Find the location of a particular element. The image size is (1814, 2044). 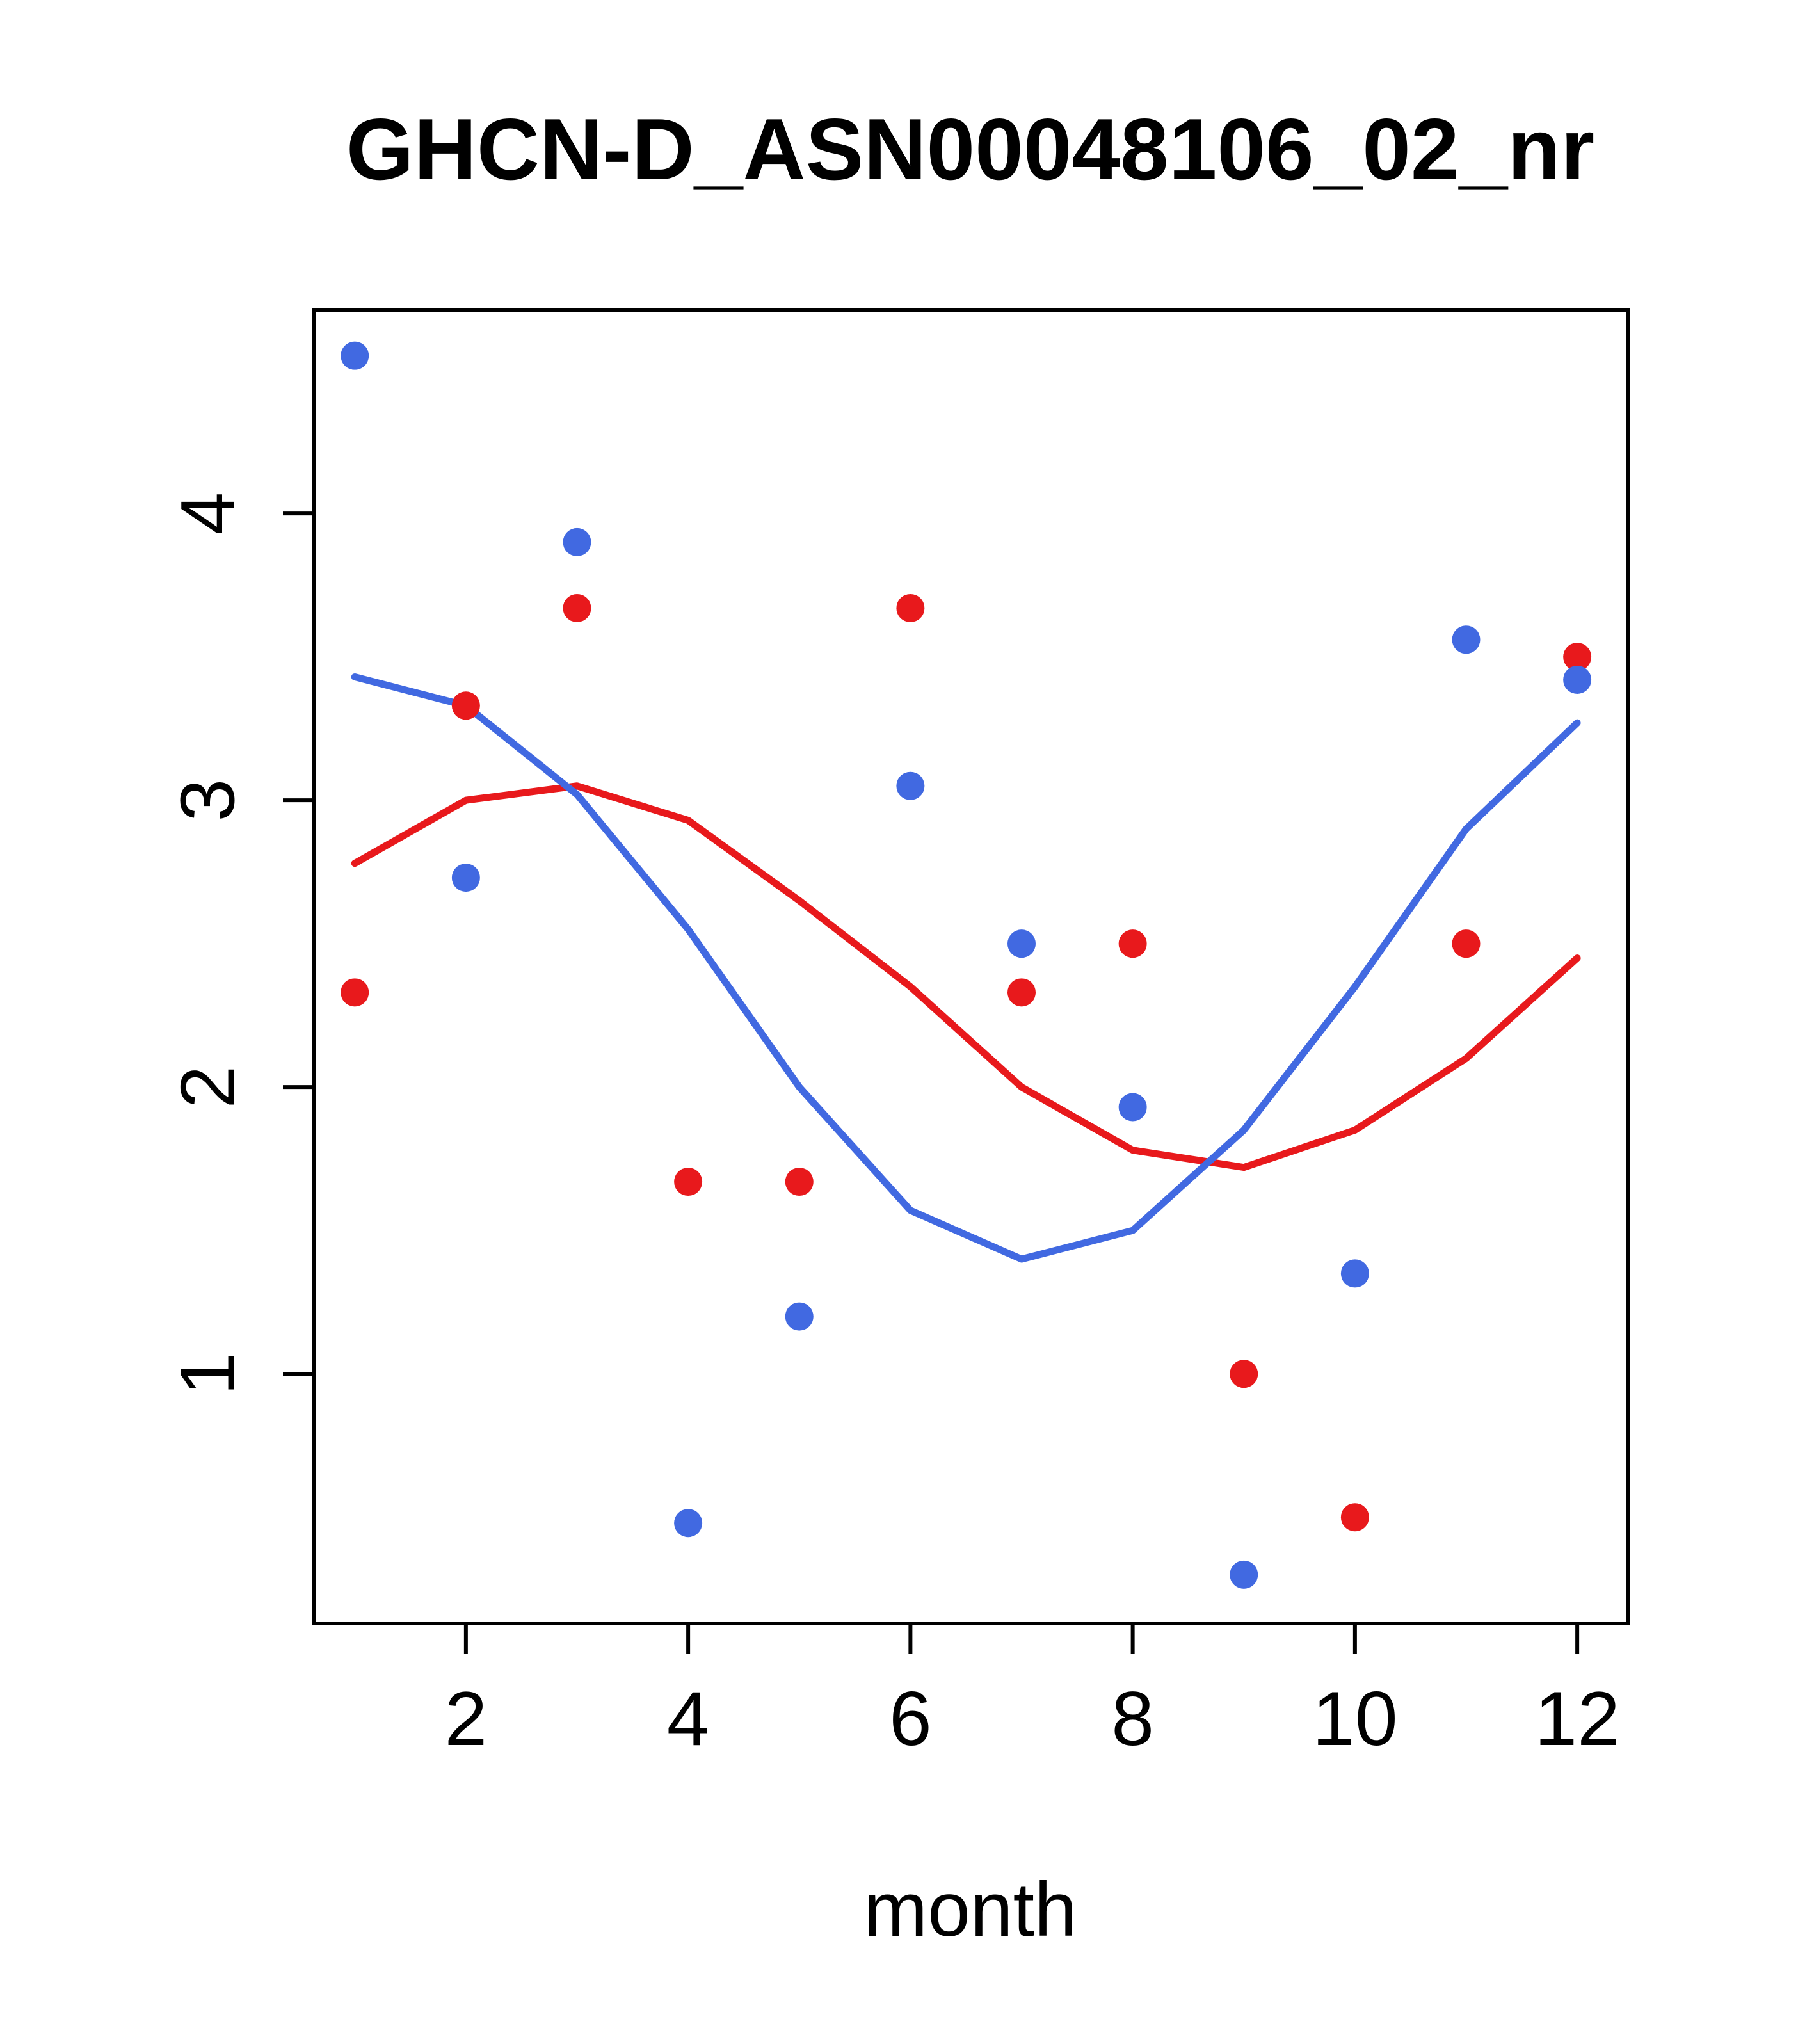

x-tick-label: 4 is located at coordinates (688, 1719).